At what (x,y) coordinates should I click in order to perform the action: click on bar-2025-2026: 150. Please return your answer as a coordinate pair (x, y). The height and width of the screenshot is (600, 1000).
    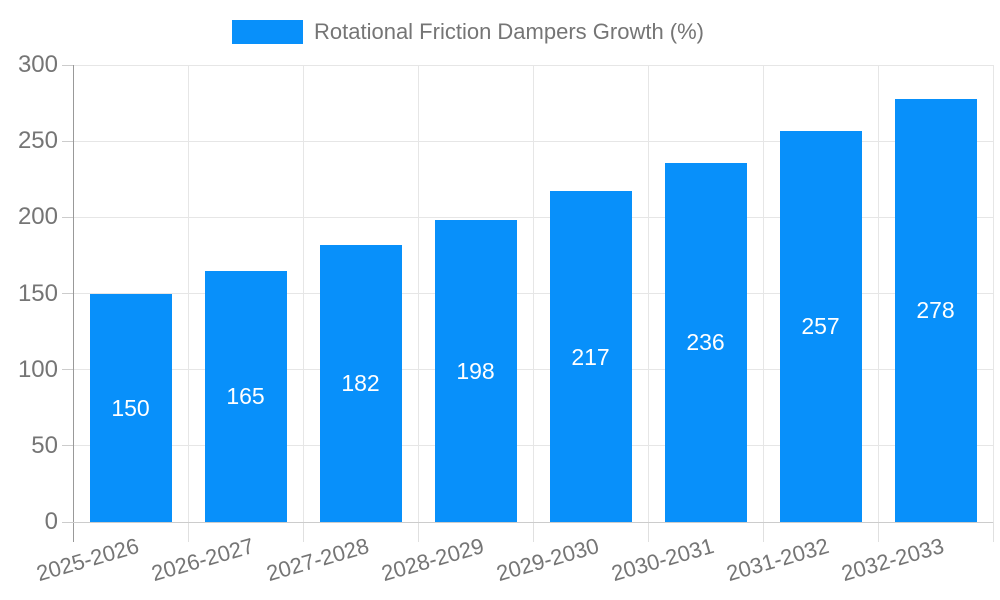
    Looking at the image, I should click on (130, 407).